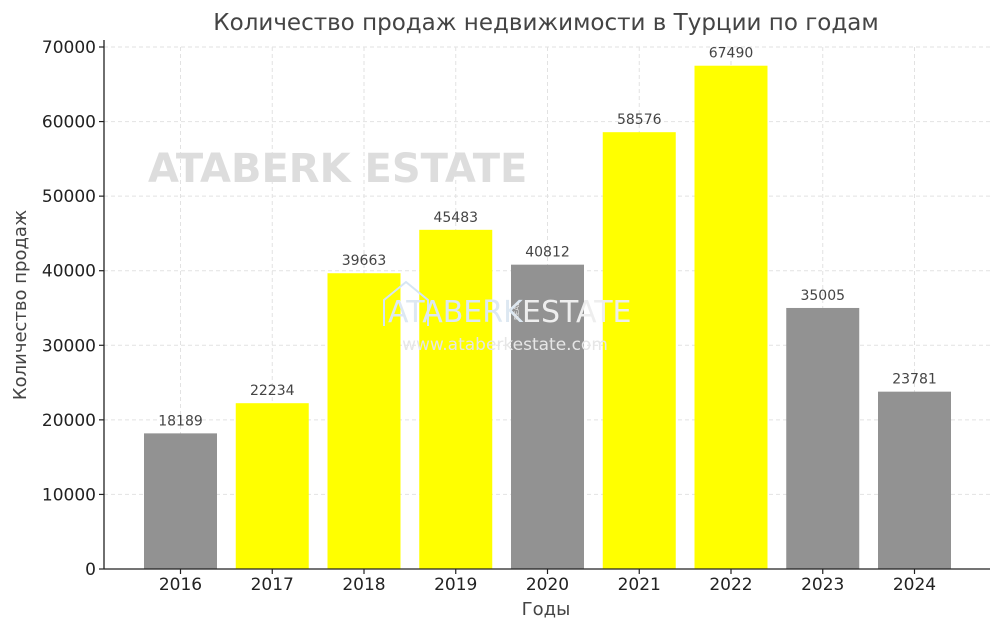 Image resolution: width=1001 pixels, height=630 pixels. I want to click on watermark-logo-left: ATABERK, so click(456, 312).